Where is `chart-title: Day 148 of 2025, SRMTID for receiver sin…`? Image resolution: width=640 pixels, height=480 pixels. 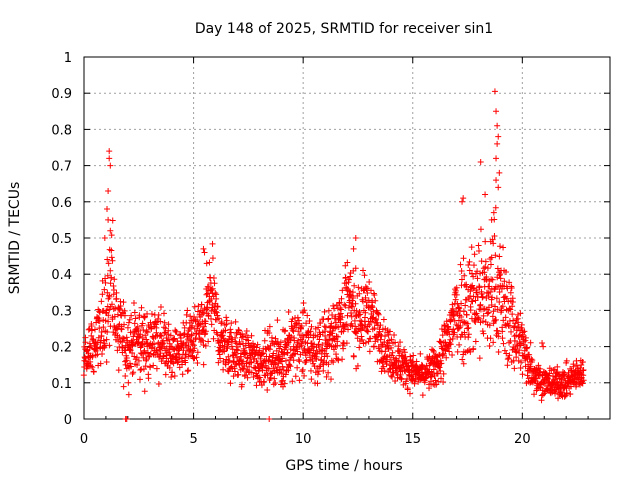 chart-title: Day 148 of 2025, SRMTID for receiver sin… is located at coordinates (344, 29).